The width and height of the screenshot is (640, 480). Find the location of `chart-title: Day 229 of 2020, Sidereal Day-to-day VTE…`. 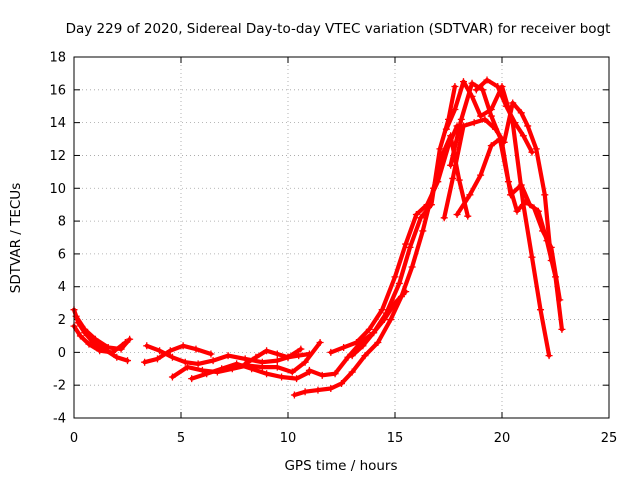

chart-title: Day 229 of 2020, Sidereal Day-to-day VTE… is located at coordinates (338, 29).